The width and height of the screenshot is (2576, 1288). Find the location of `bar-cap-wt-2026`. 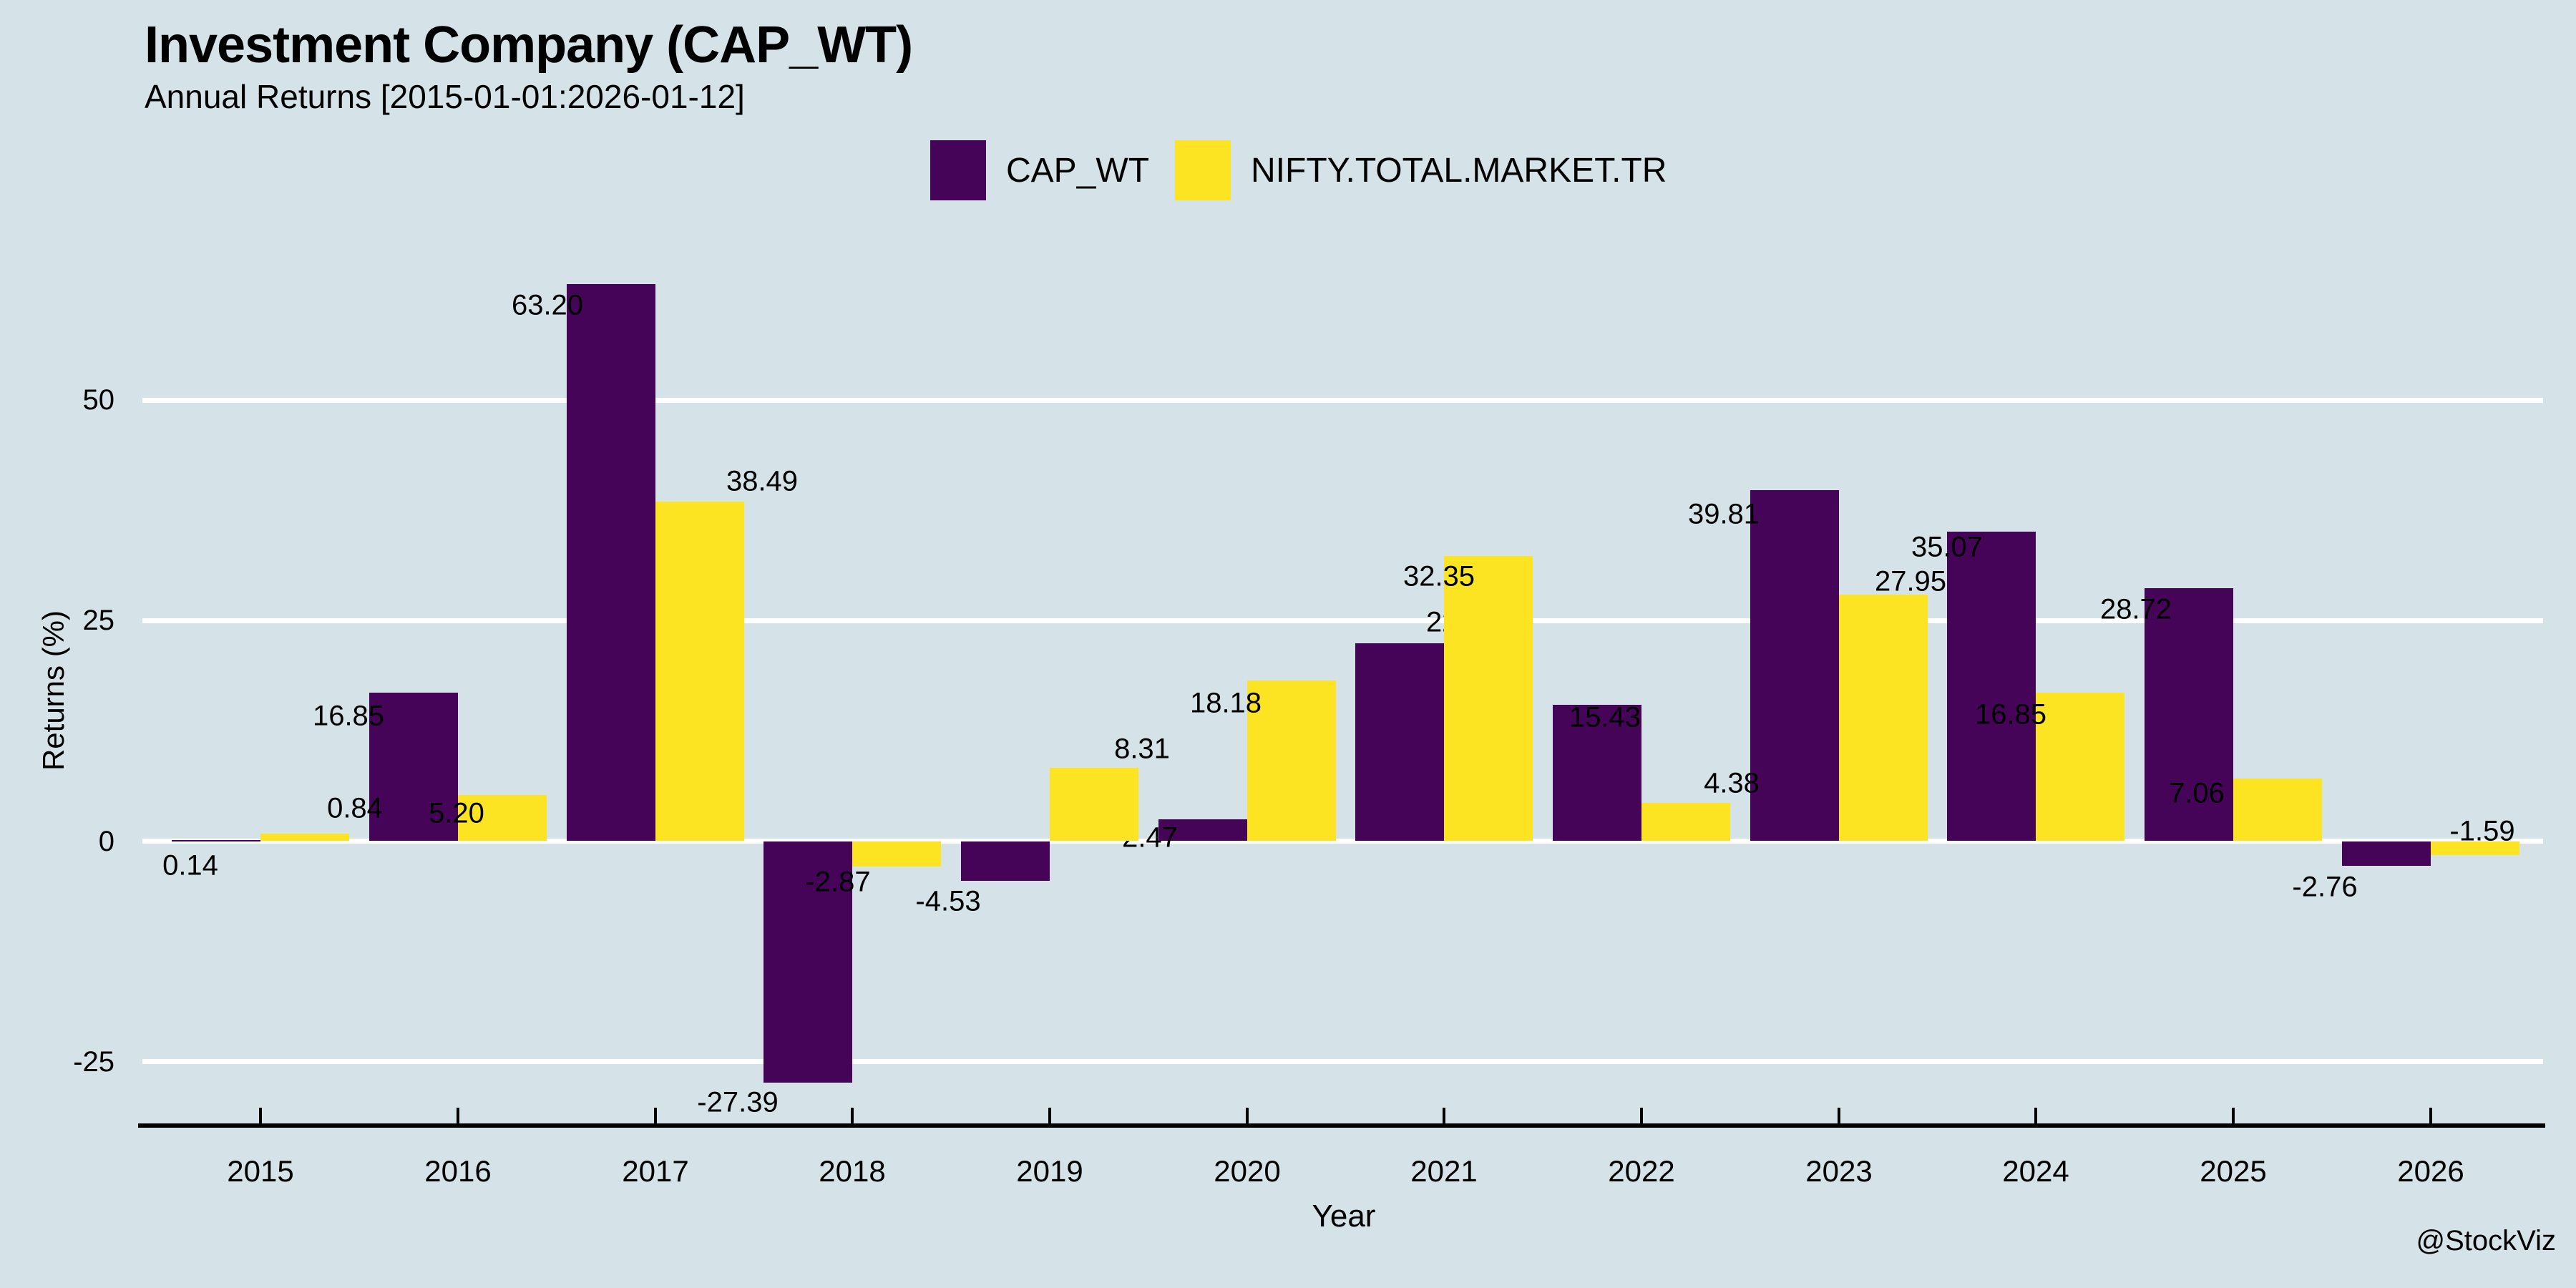

bar-cap-wt-2026 is located at coordinates (2386, 853).